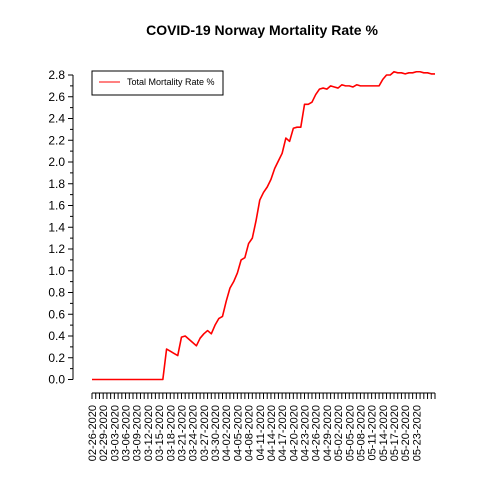 This screenshot has height=480, width=480. I want to click on y-tick-label: 0.4, so click(56, 336).